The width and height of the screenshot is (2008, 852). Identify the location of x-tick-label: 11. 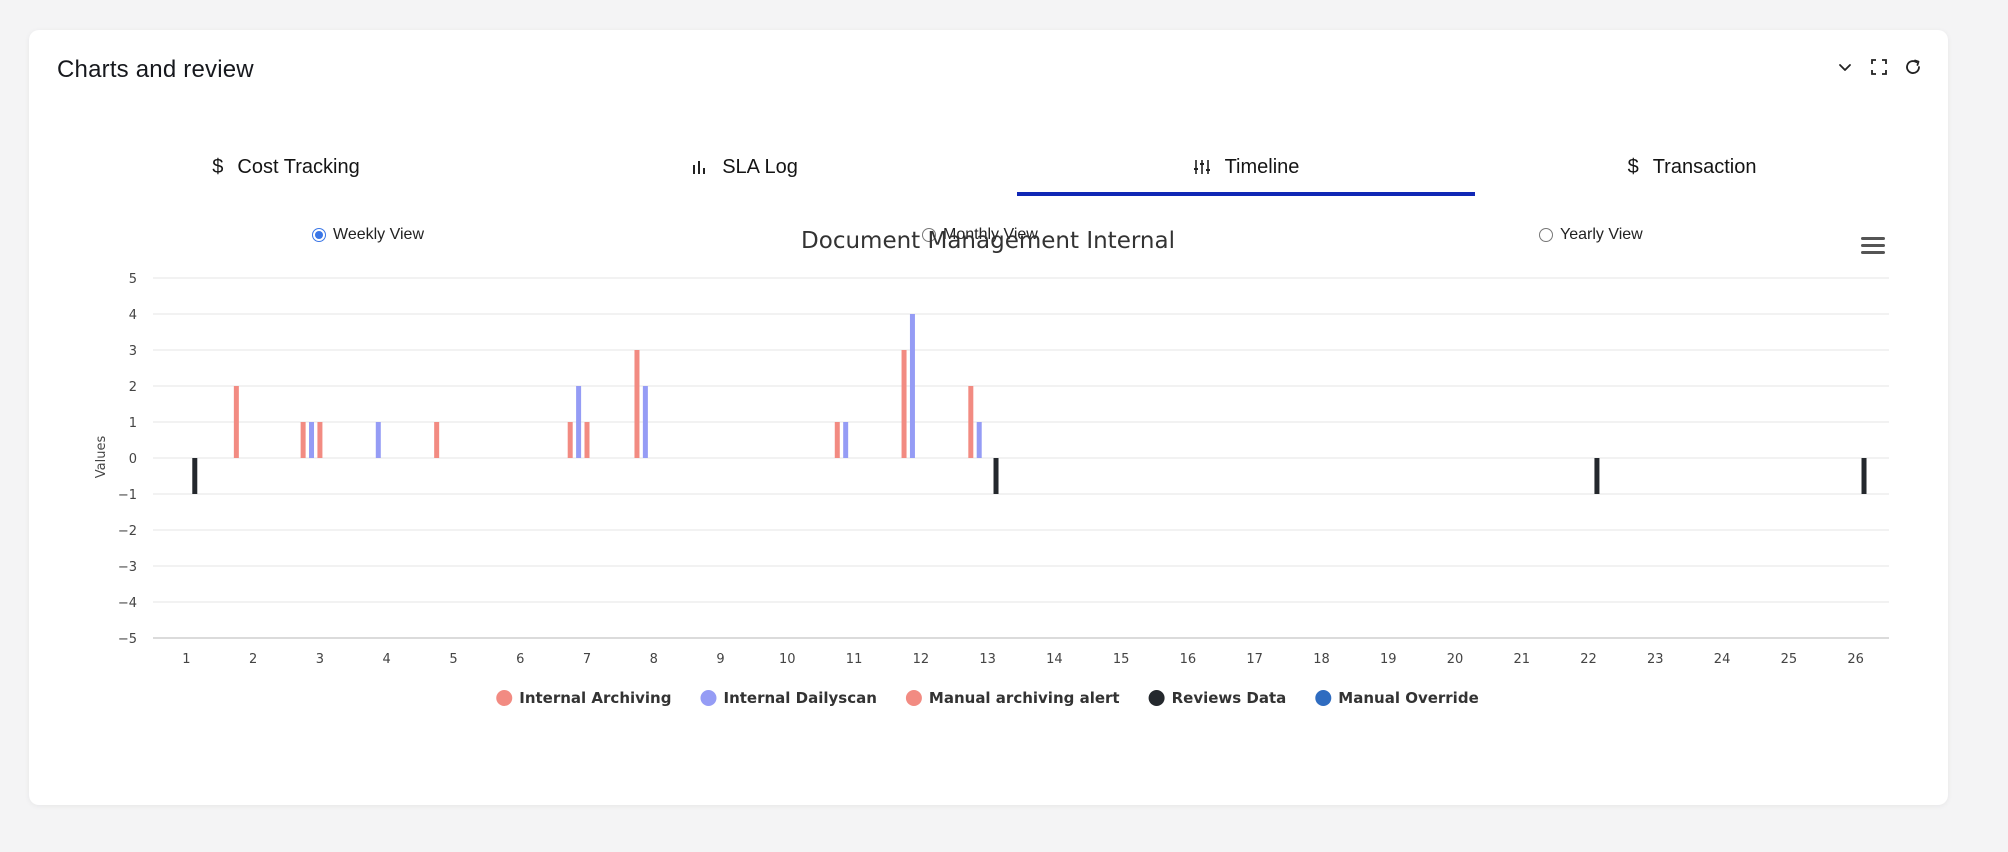
(854, 659).